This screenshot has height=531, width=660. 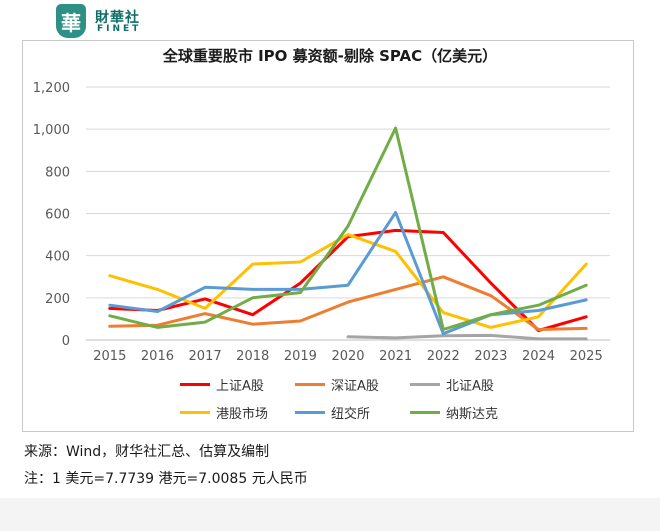 I want to click on x-tick-label: 2024, so click(x=538, y=356).